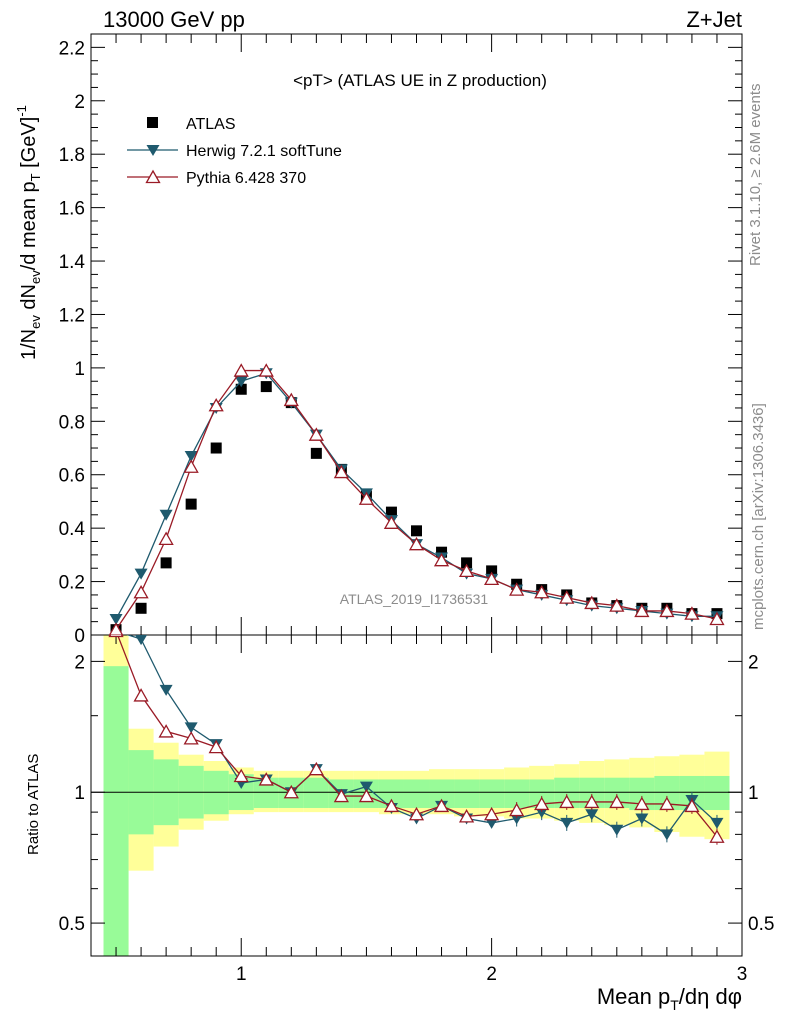 This screenshot has width=786, height=1024. I want to click on main-y-tick-label-0: 0, so click(79, 636).